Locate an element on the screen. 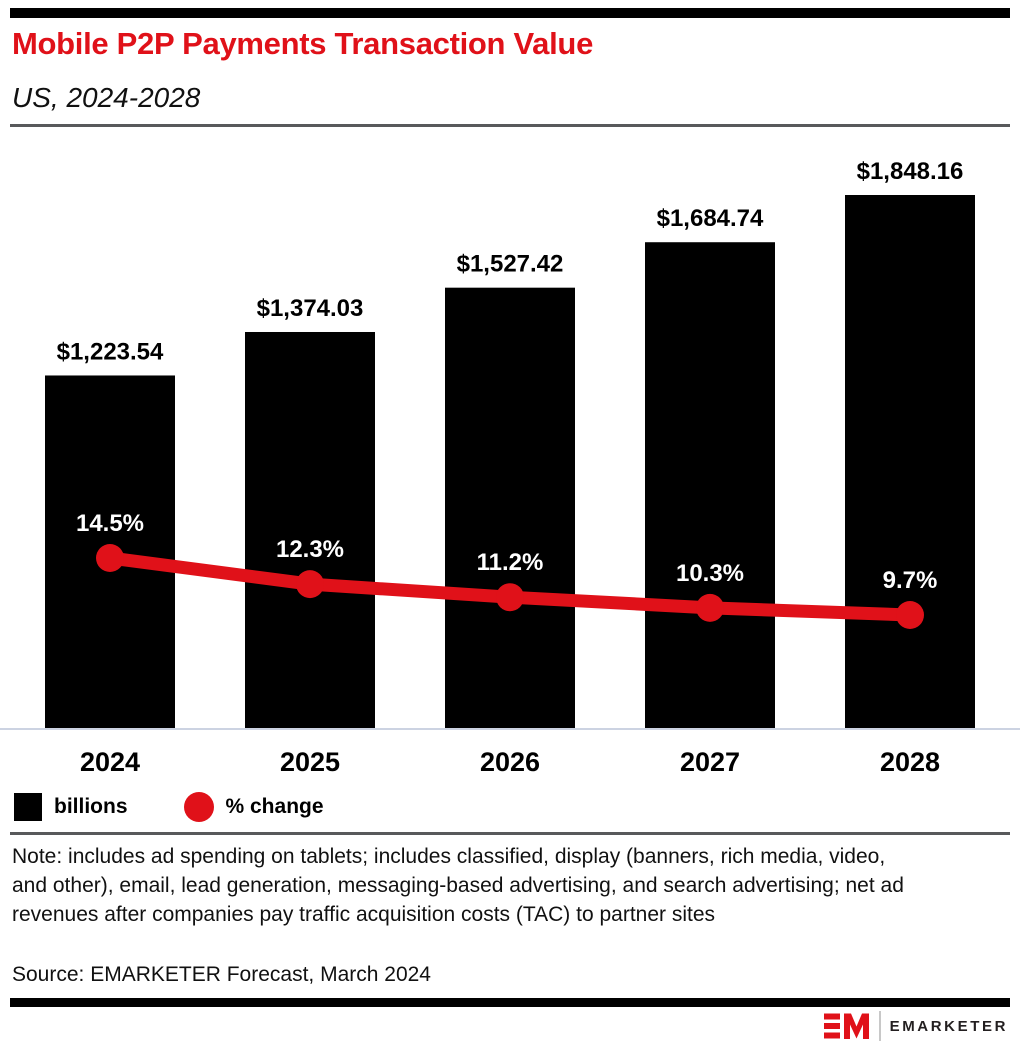 This screenshot has height=1048, width=1020. pct-label-2027: 10.3% is located at coordinates (710, 573).